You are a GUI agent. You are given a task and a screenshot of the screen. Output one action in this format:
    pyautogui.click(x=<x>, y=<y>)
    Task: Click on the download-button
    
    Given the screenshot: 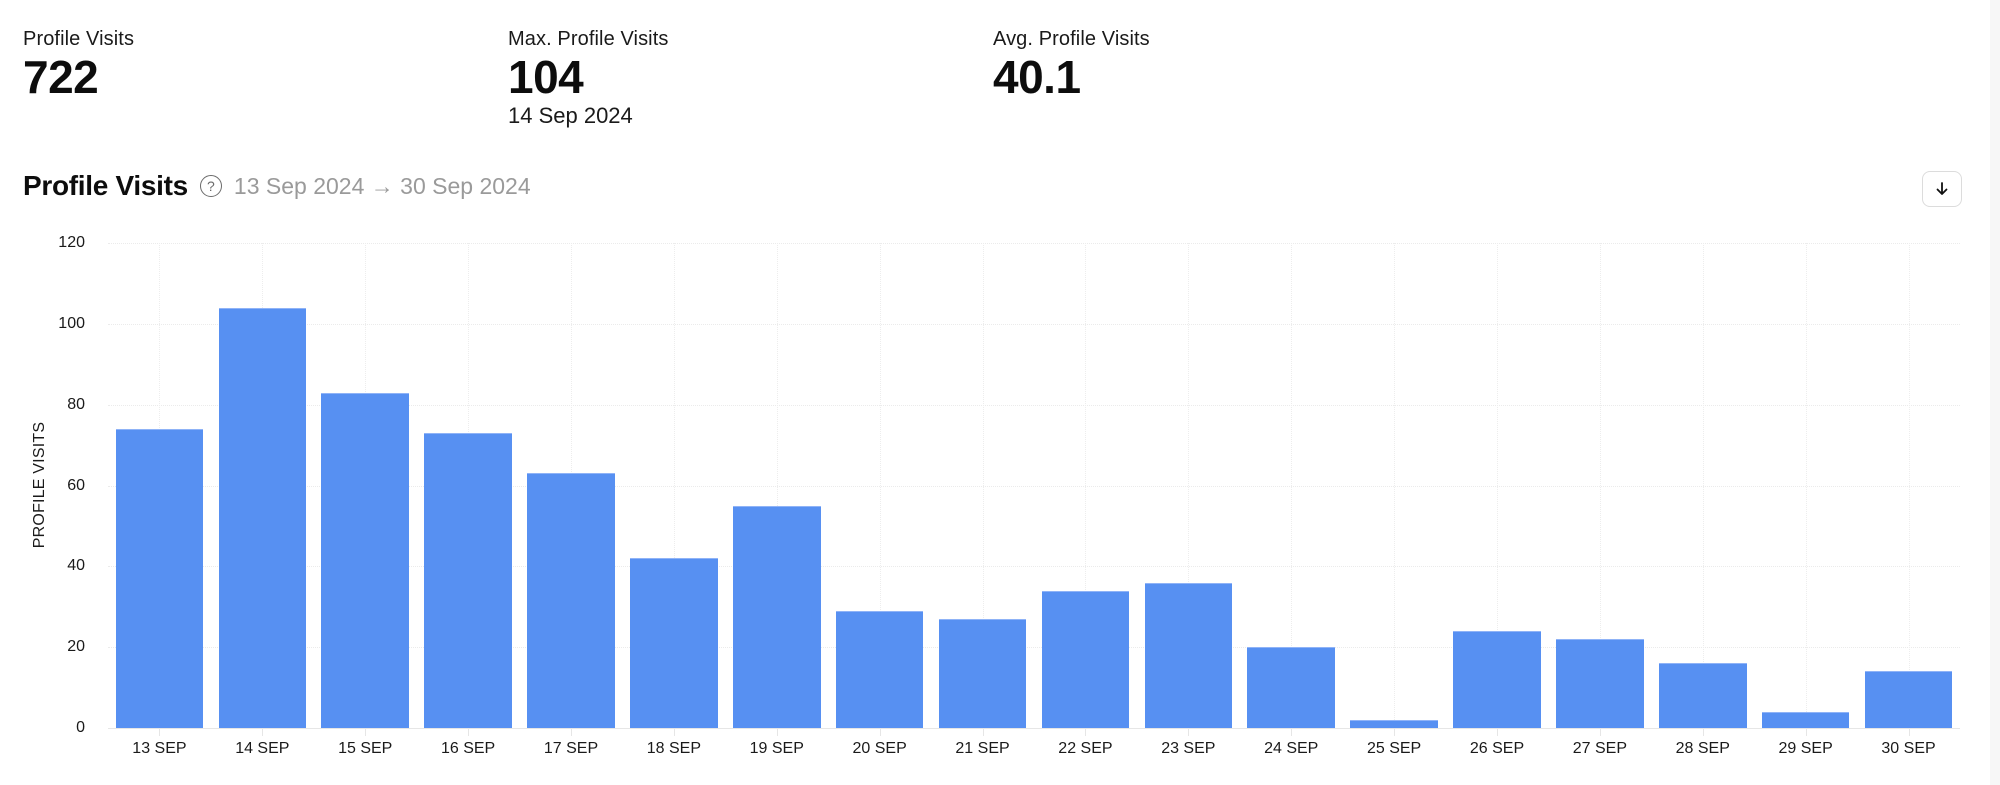 What is the action you would take?
    pyautogui.click(x=1942, y=189)
    